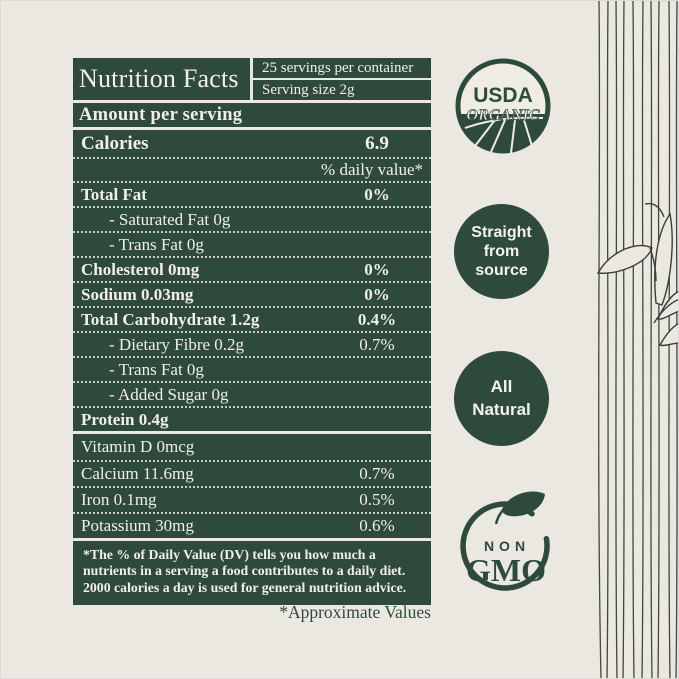 The image size is (679, 679). I want to click on non-text: NON, so click(507, 546).